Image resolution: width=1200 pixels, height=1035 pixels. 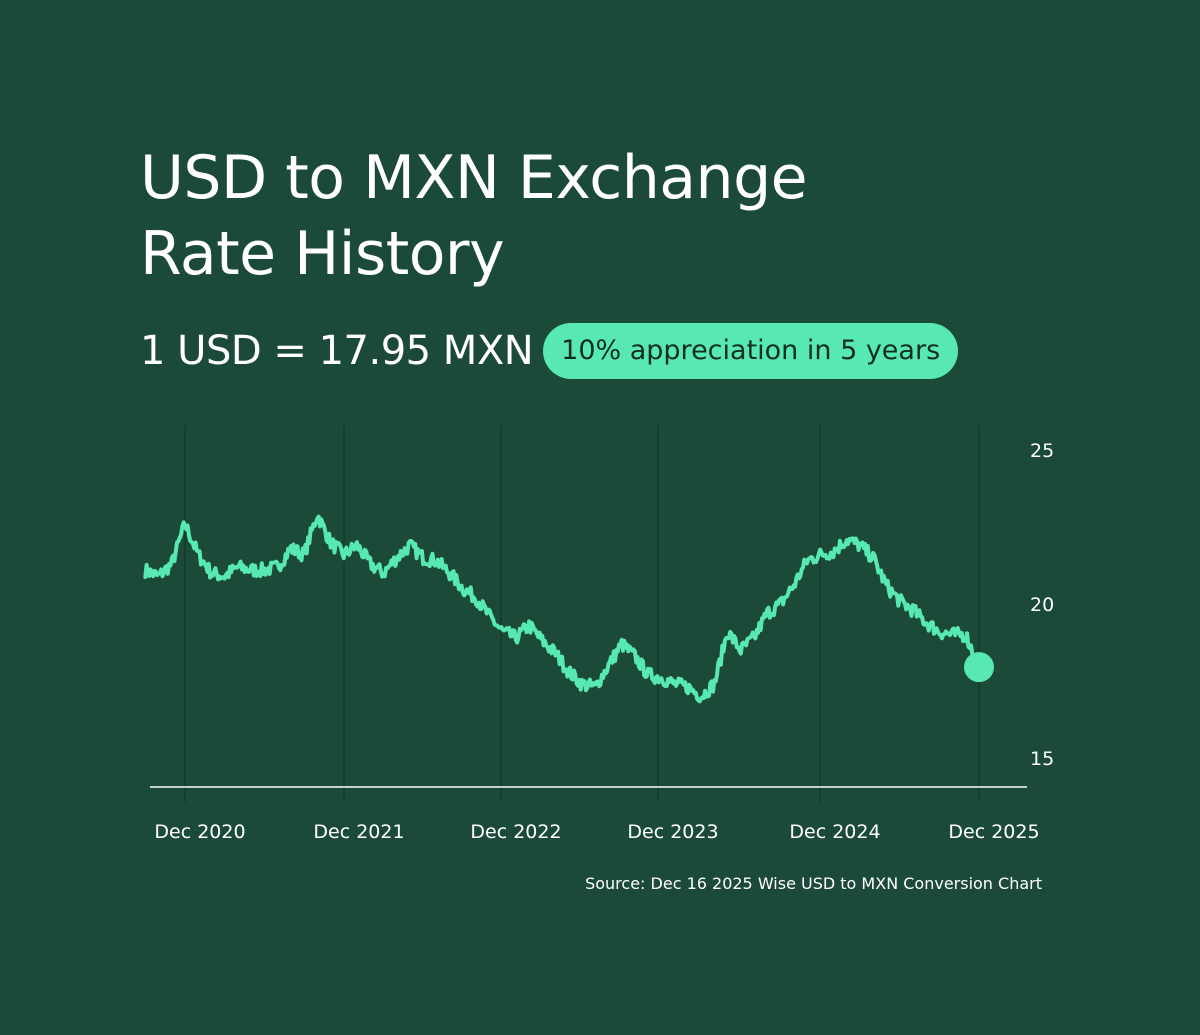 I want to click on title-line-2: Rate History, so click(x=322, y=254).